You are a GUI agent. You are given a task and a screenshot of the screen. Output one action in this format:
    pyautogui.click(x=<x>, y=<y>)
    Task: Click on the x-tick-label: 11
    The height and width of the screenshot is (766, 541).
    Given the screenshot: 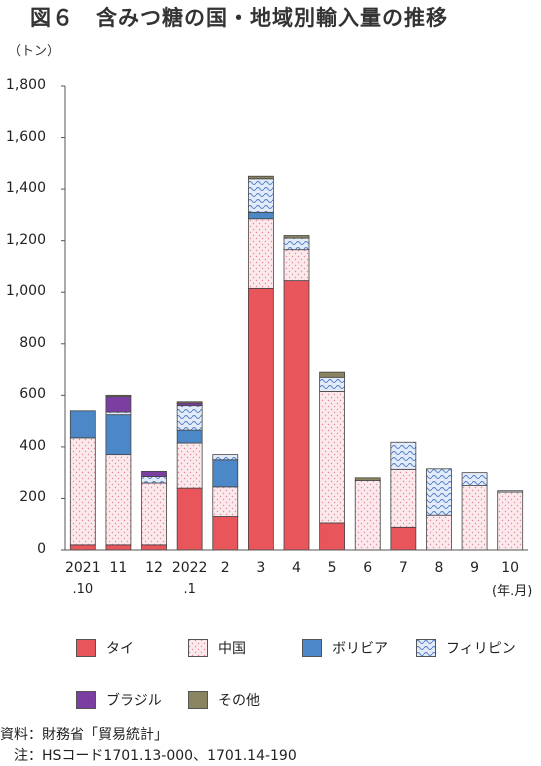 What is the action you would take?
    pyautogui.click(x=118, y=568)
    